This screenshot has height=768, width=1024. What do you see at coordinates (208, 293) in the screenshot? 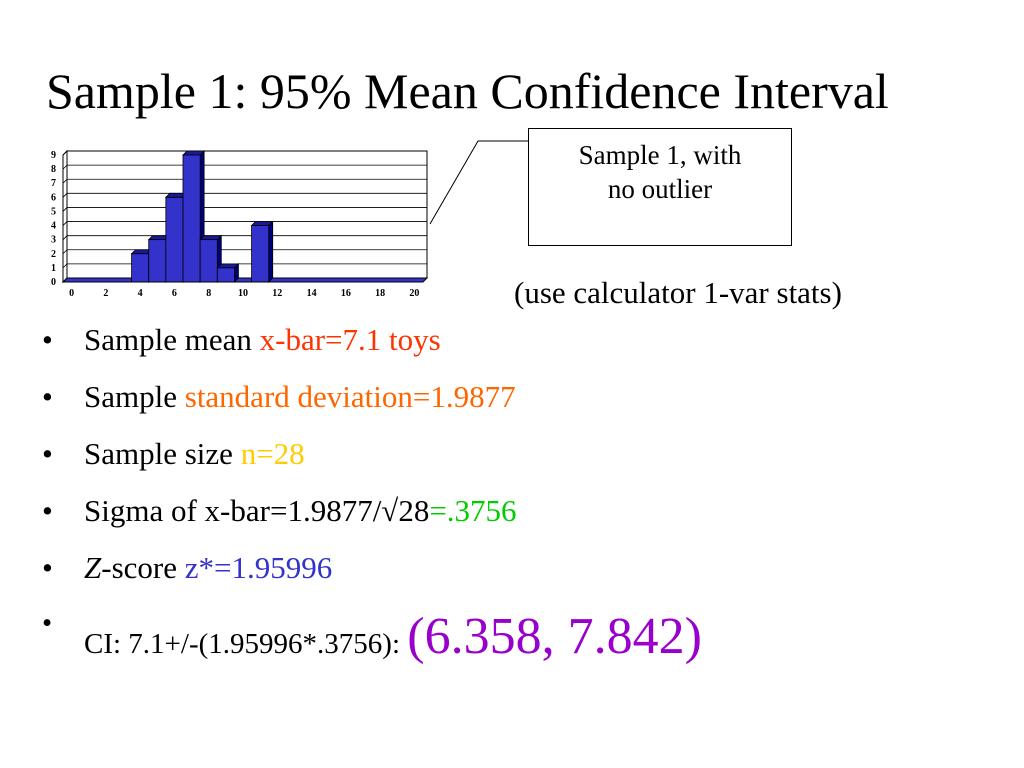
I see `x-tick-label: 8` at bounding box center [208, 293].